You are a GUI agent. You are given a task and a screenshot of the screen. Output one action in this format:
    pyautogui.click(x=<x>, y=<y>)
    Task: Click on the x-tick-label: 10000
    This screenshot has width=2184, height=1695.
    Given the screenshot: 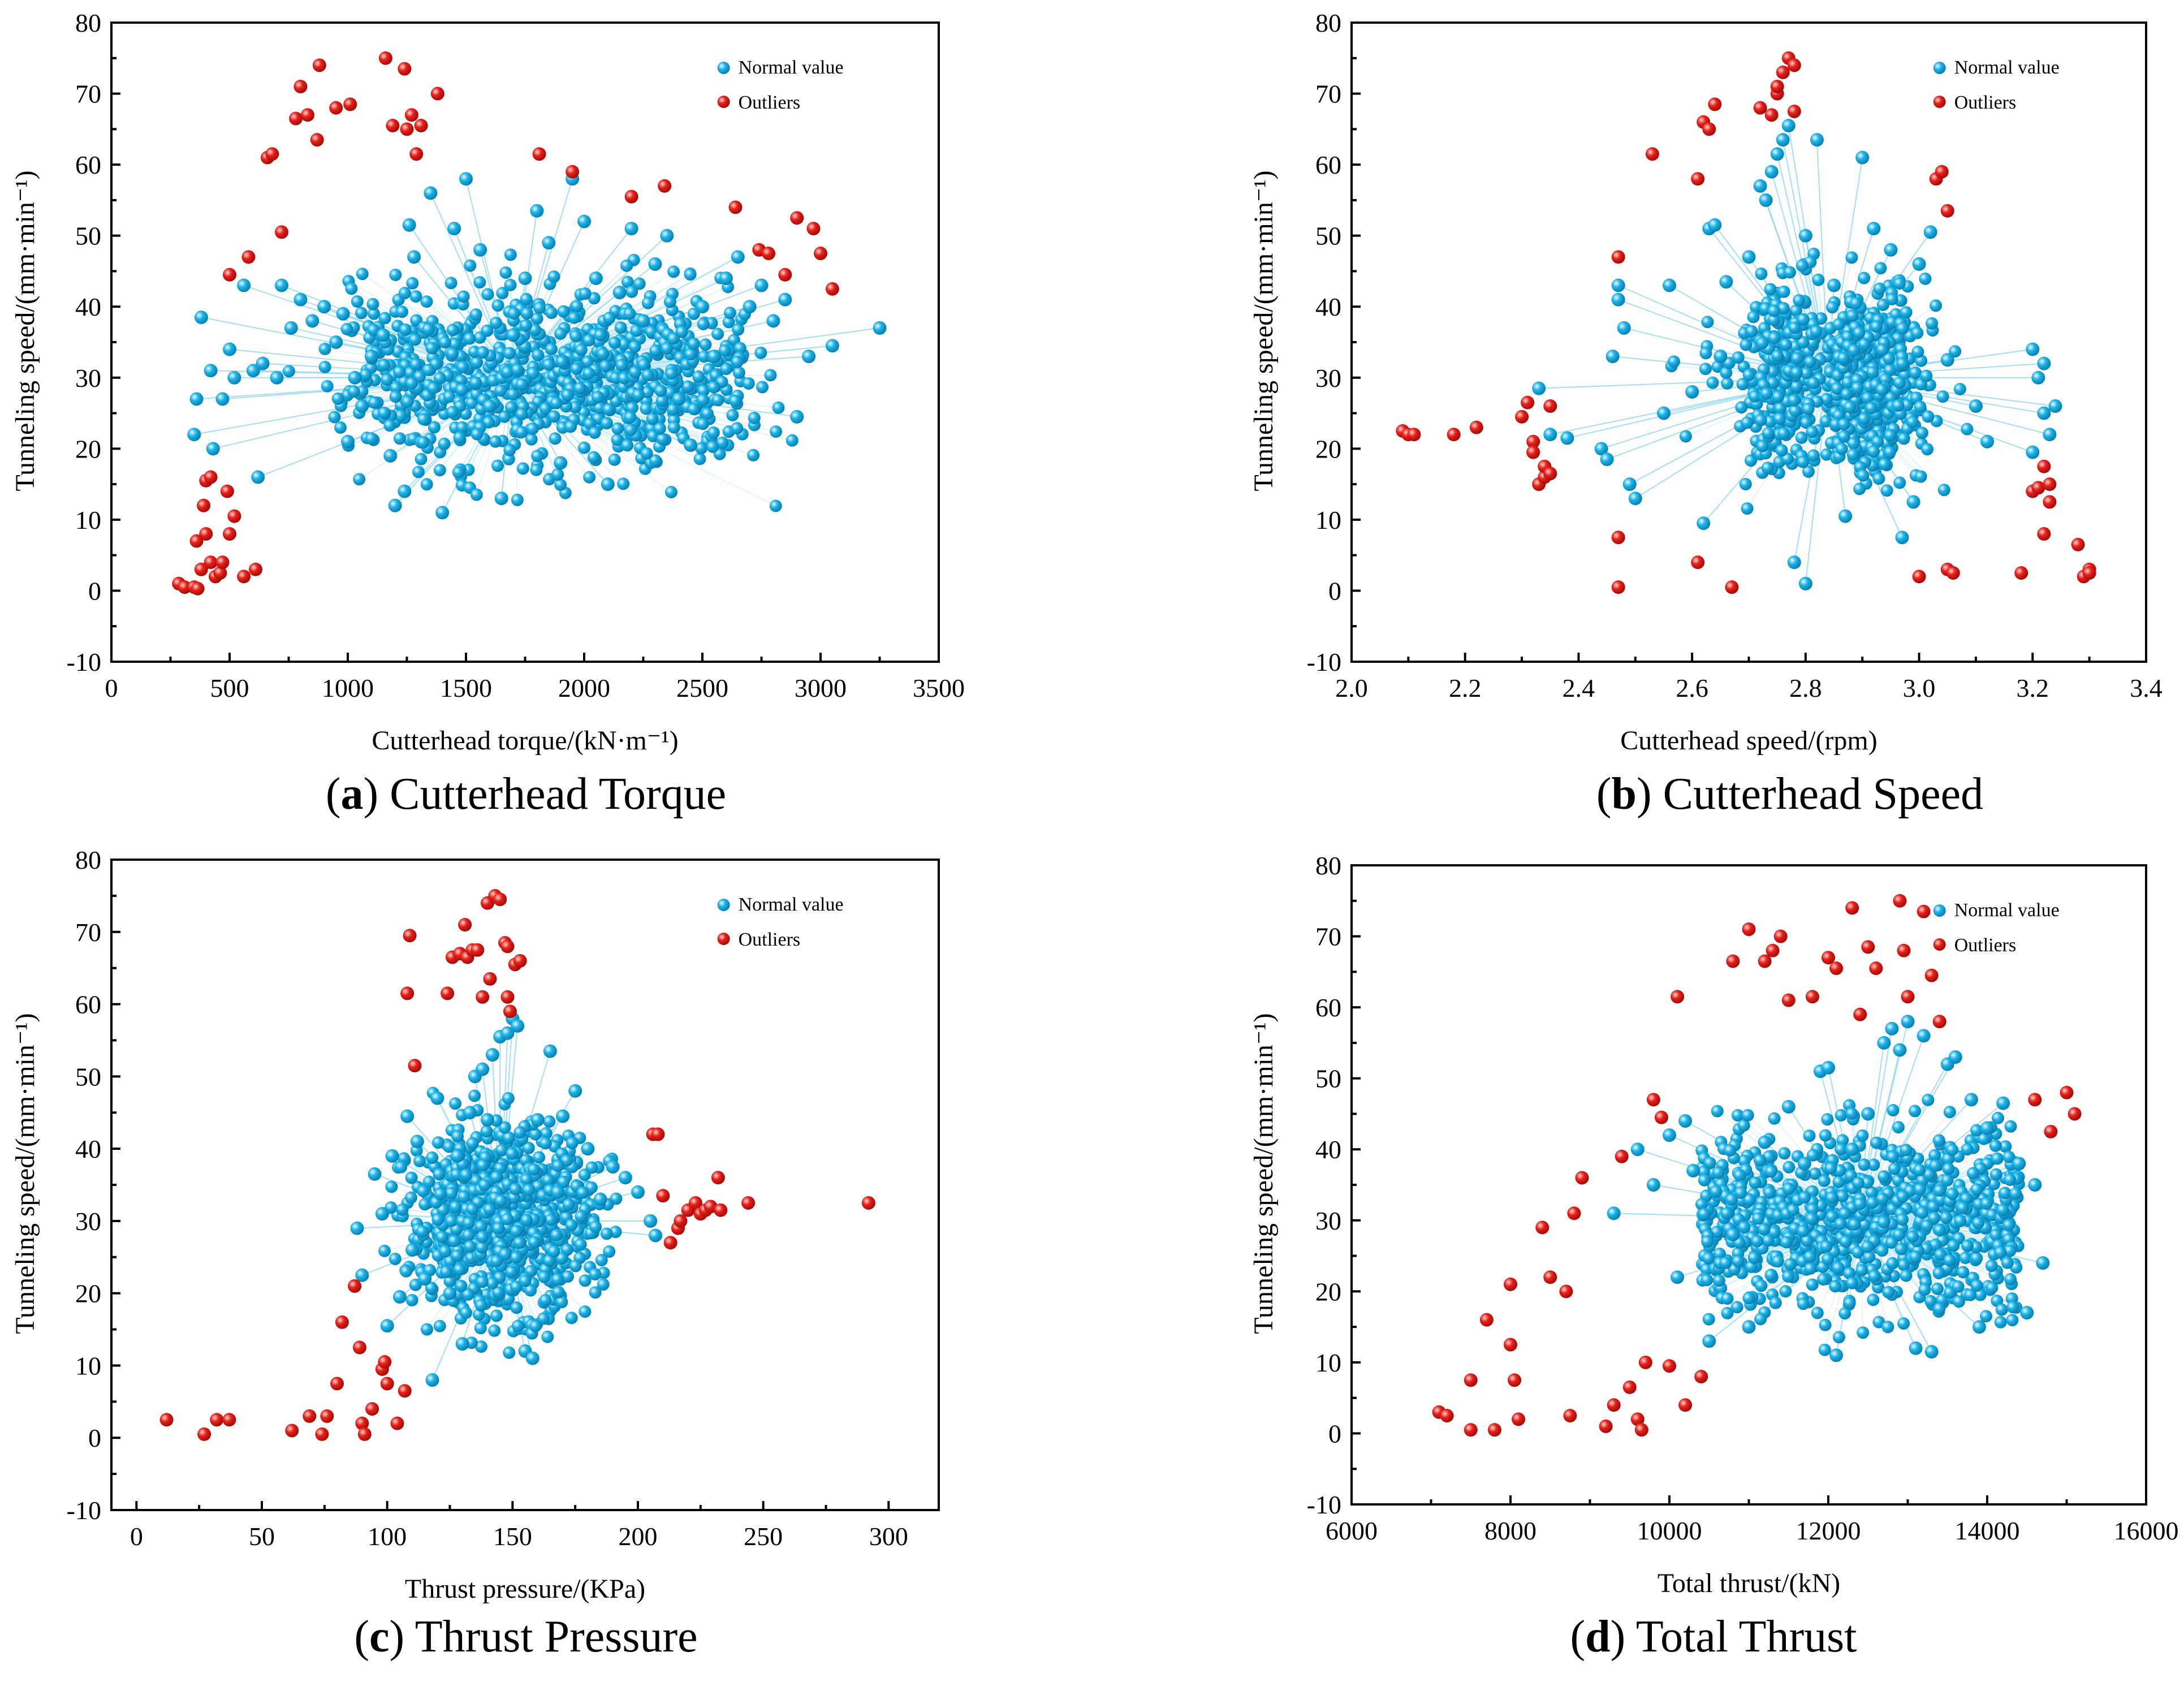 What is the action you would take?
    pyautogui.click(x=1669, y=1530)
    